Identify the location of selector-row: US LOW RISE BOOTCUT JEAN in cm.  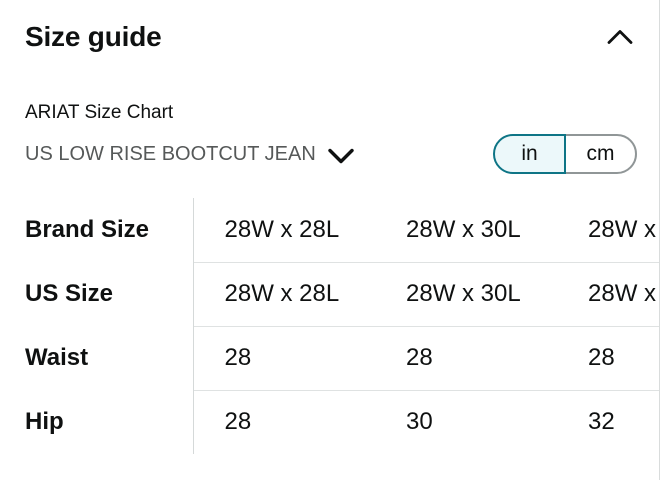
(329, 154).